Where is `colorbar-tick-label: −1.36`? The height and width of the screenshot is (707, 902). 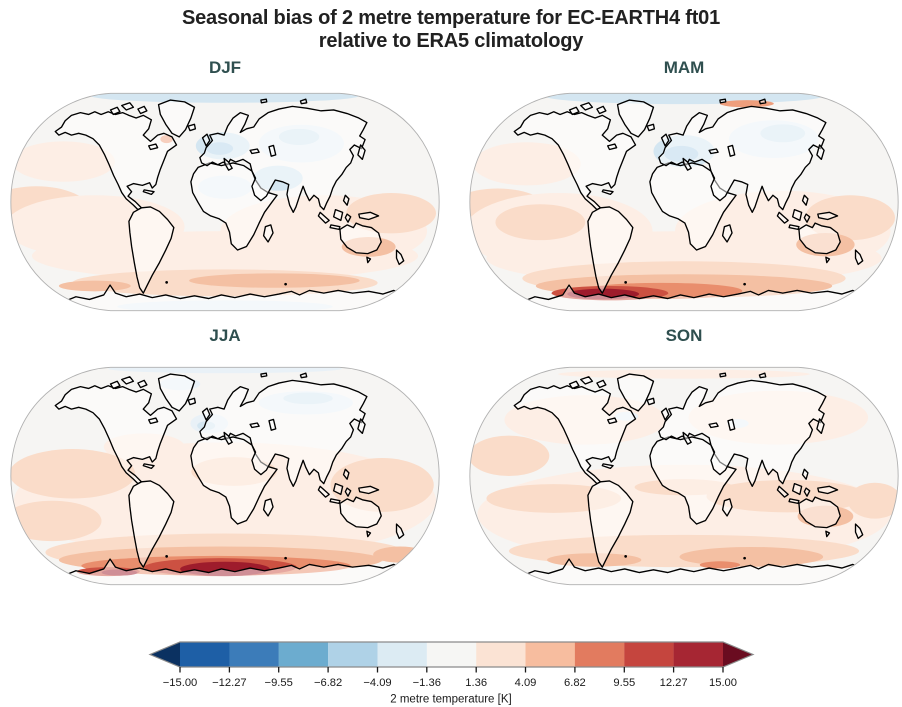
colorbar-tick-label: −1.36 is located at coordinates (427, 683).